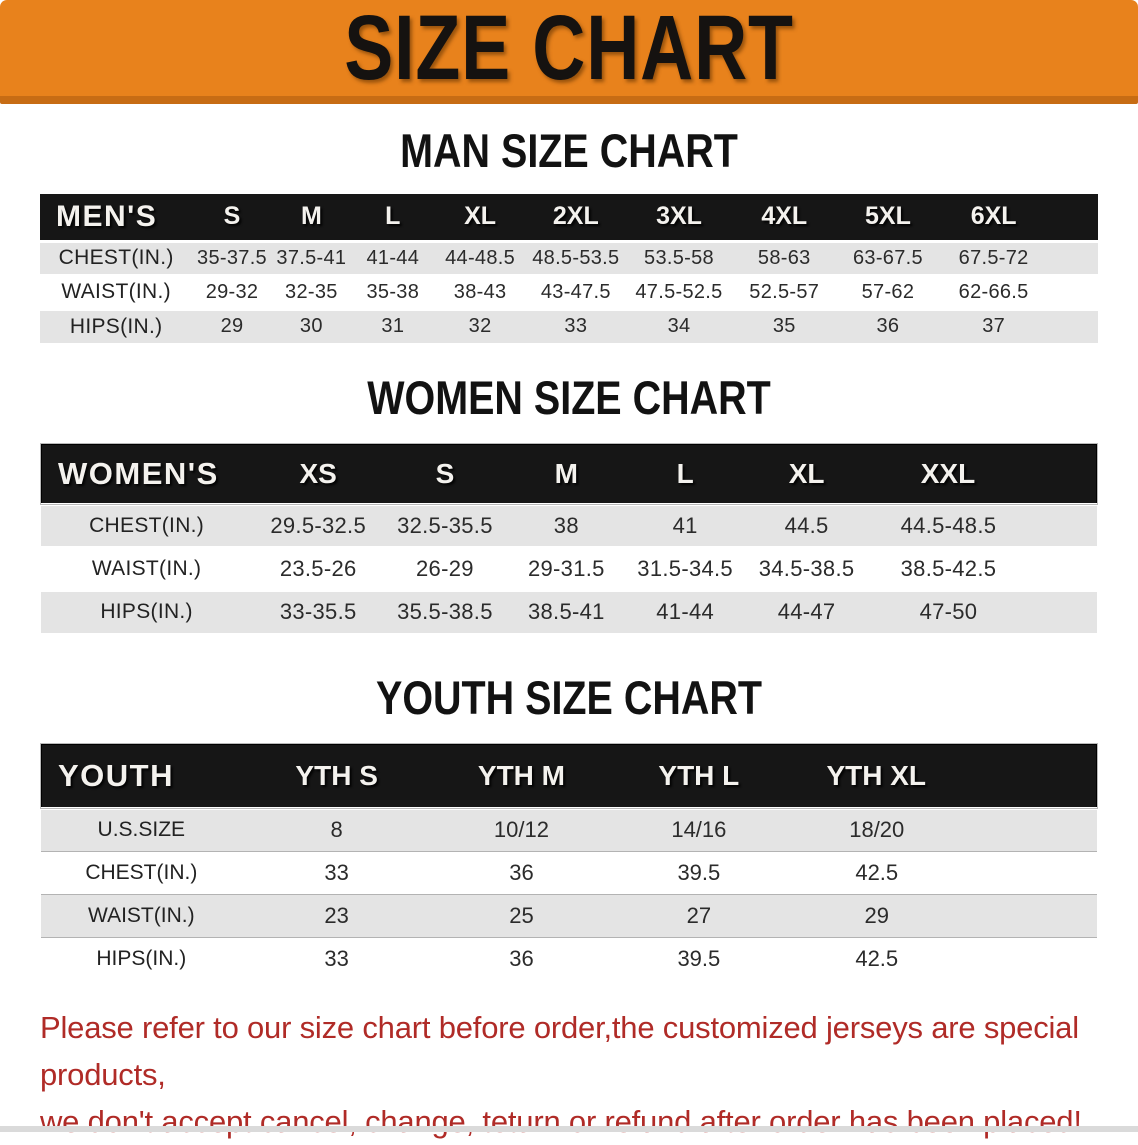 This screenshot has height=1145, width=1138. I want to click on size-value-cell: 31, so click(393, 326).